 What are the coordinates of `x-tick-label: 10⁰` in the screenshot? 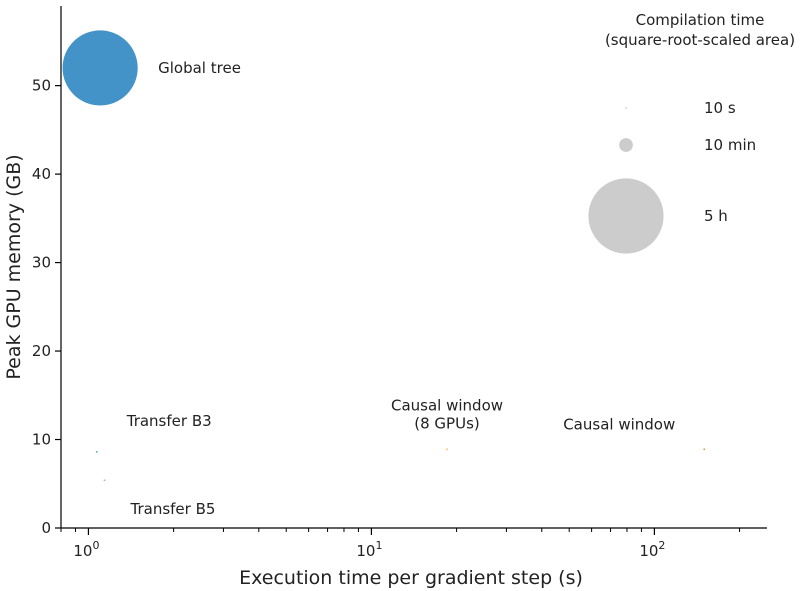 It's located at (86, 549).